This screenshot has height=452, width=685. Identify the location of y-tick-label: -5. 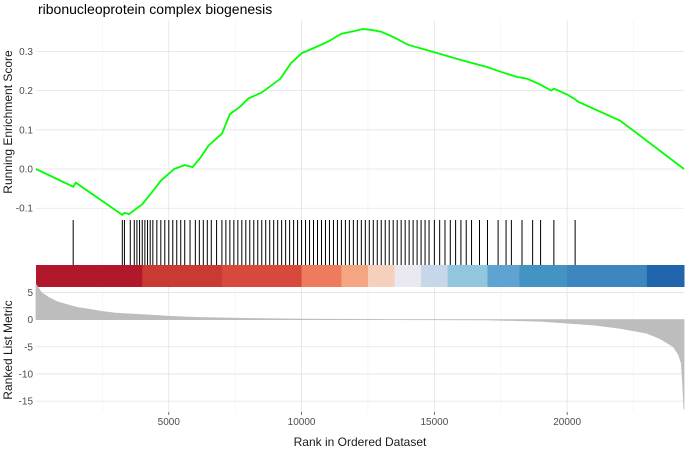
(28, 347).